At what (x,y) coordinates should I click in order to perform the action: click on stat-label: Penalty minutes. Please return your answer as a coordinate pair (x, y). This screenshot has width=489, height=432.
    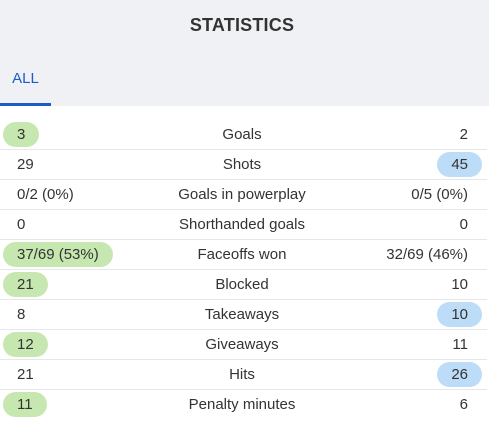
    Looking at the image, I should click on (242, 404).